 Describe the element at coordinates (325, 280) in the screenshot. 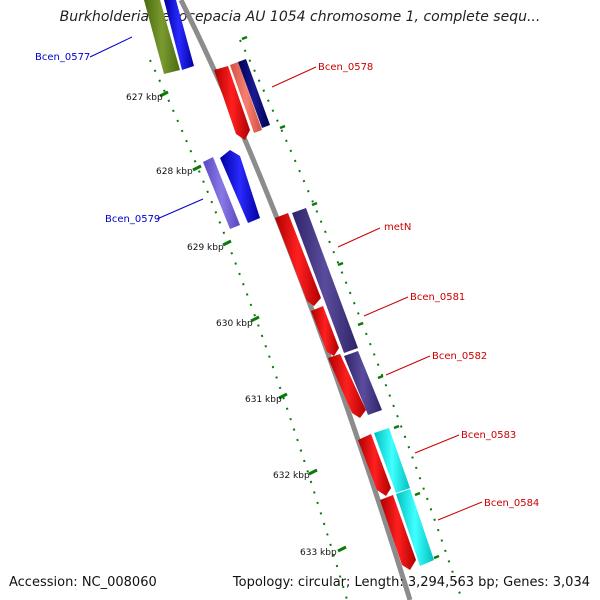

I see `gene-block-slate-long` at that location.